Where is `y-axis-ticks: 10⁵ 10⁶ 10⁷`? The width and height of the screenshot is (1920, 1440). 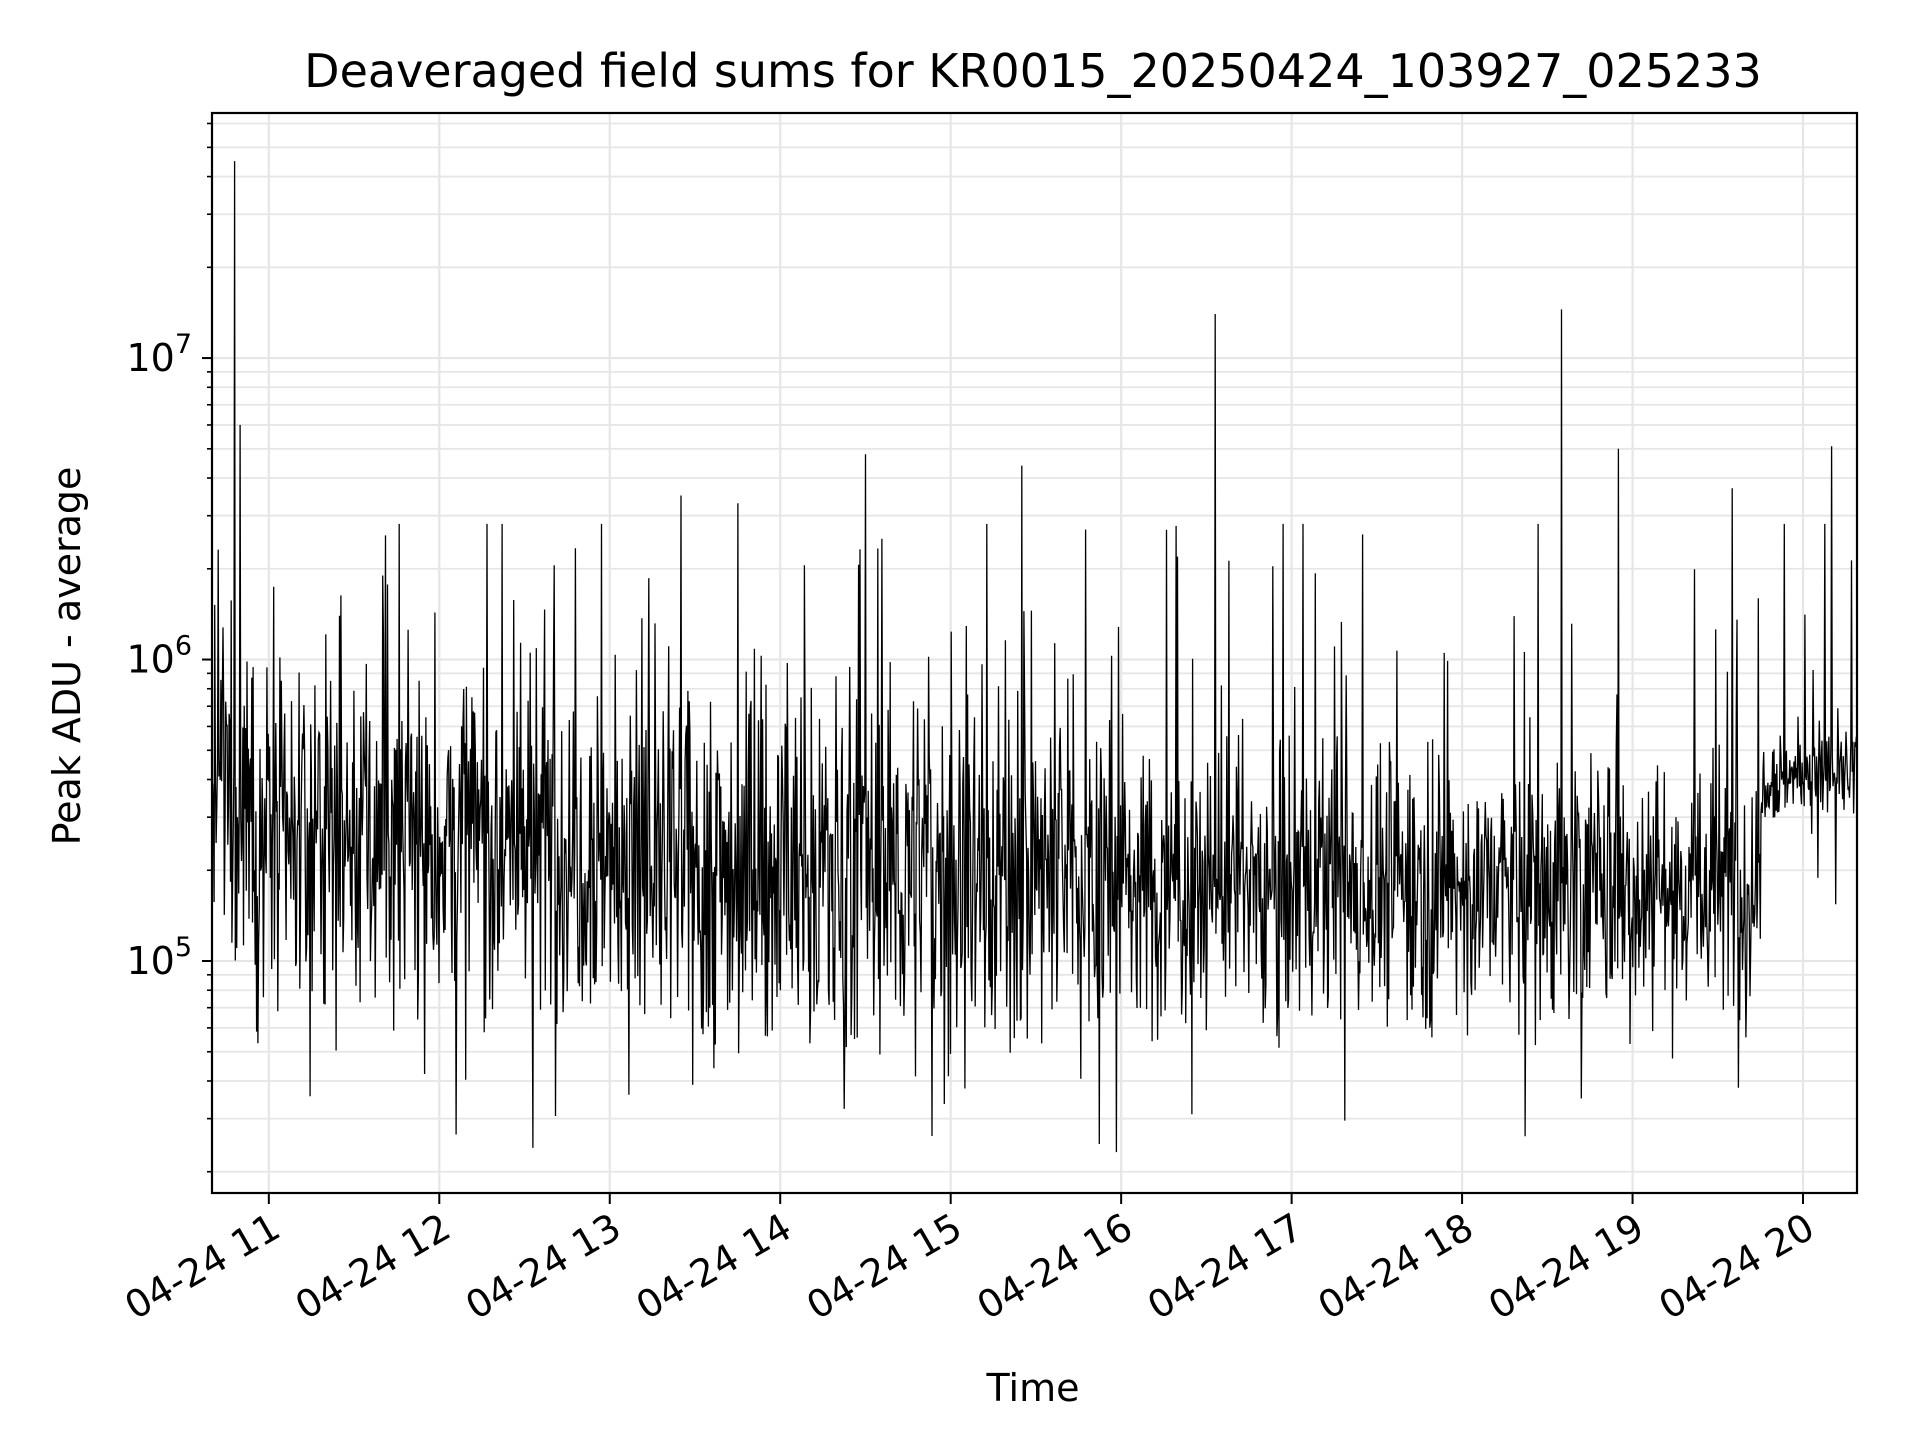
y-axis-ticks: 10⁵ 10⁶ 10⁷ is located at coordinates (169, 647).